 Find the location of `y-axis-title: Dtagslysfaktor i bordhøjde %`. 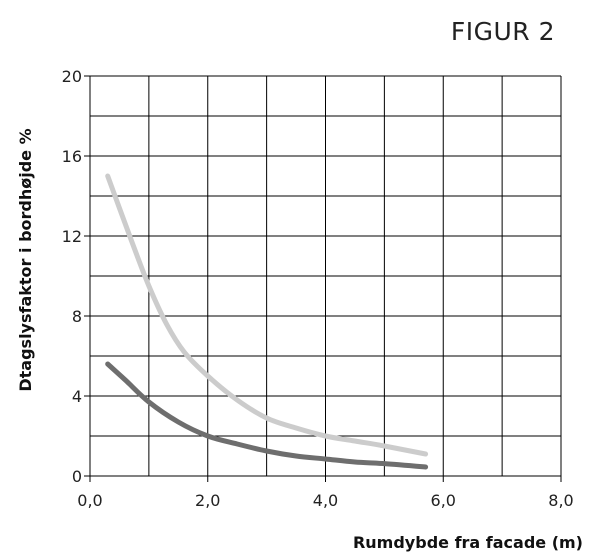

y-axis-title: Dtagslysfaktor i bordhøjde % is located at coordinates (25, 259).